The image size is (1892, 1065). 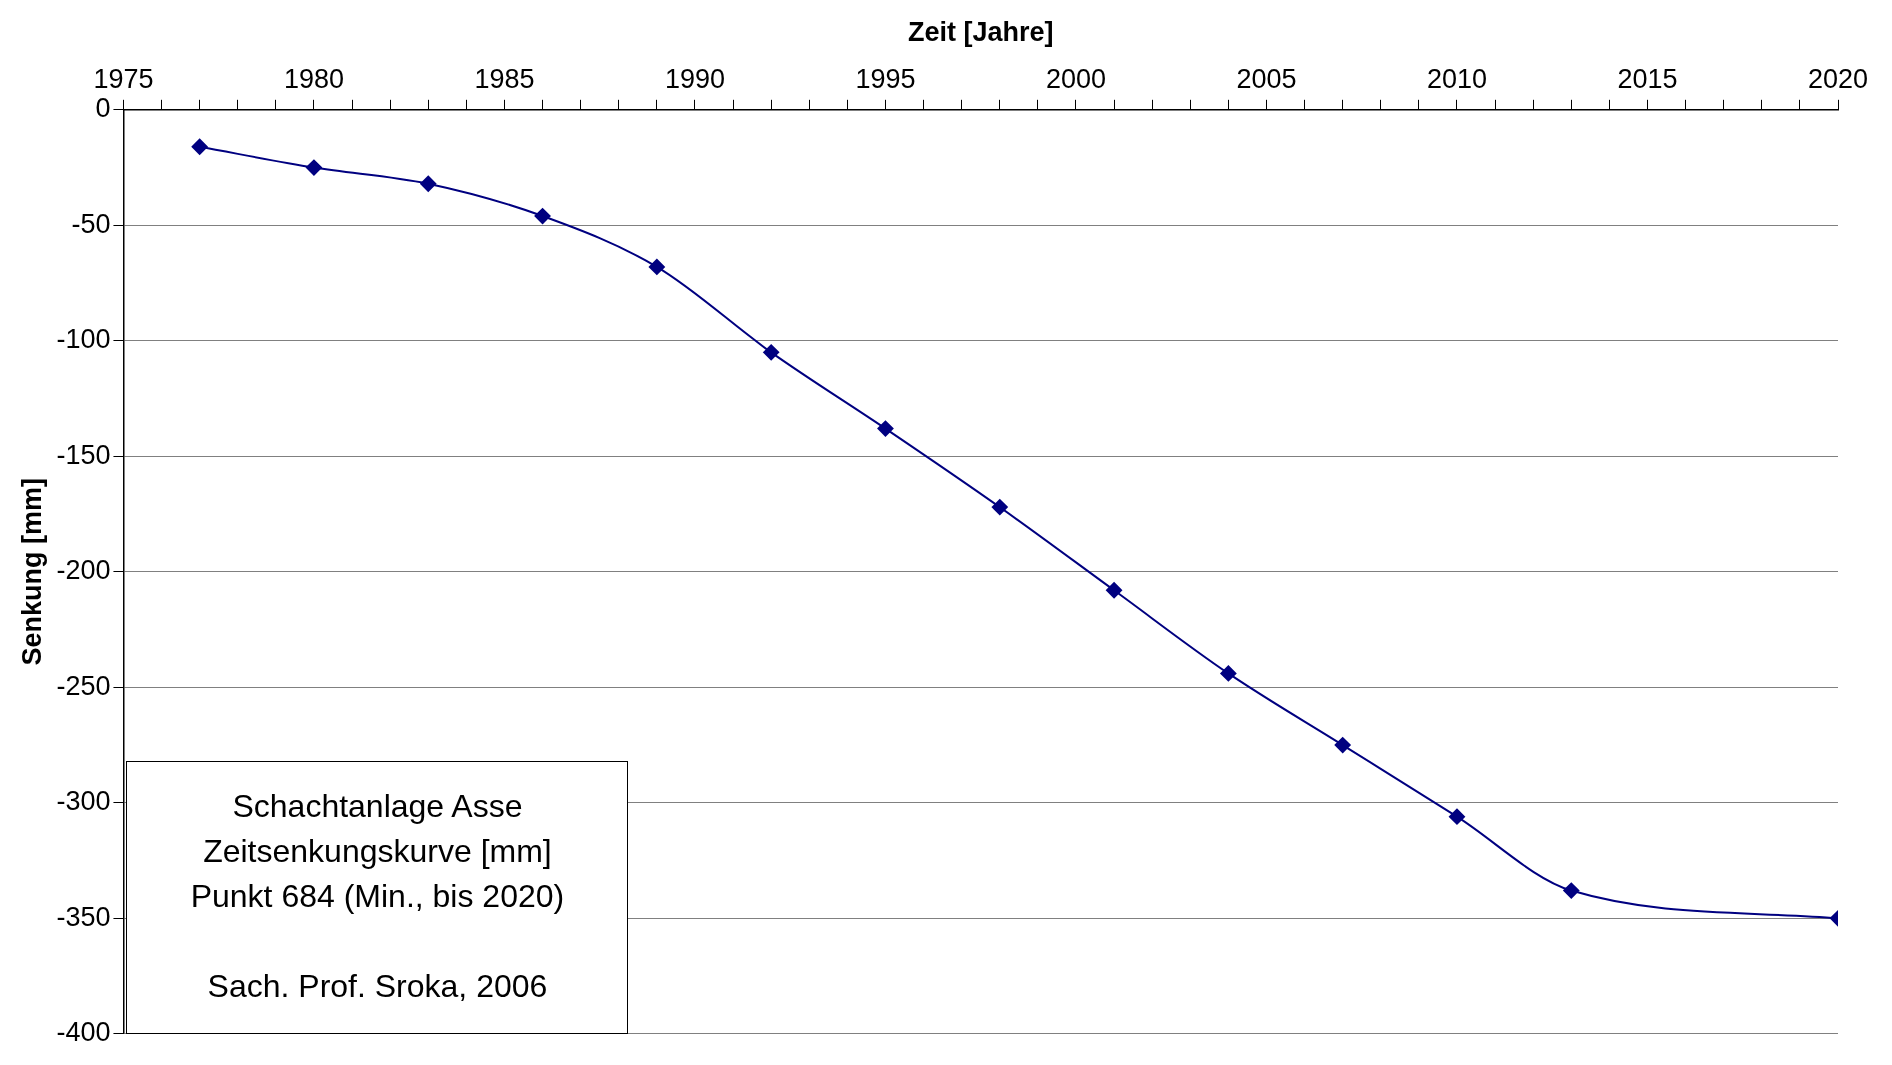 What do you see at coordinates (123, 79) in the screenshot?
I see `x-tick-label: 1975` at bounding box center [123, 79].